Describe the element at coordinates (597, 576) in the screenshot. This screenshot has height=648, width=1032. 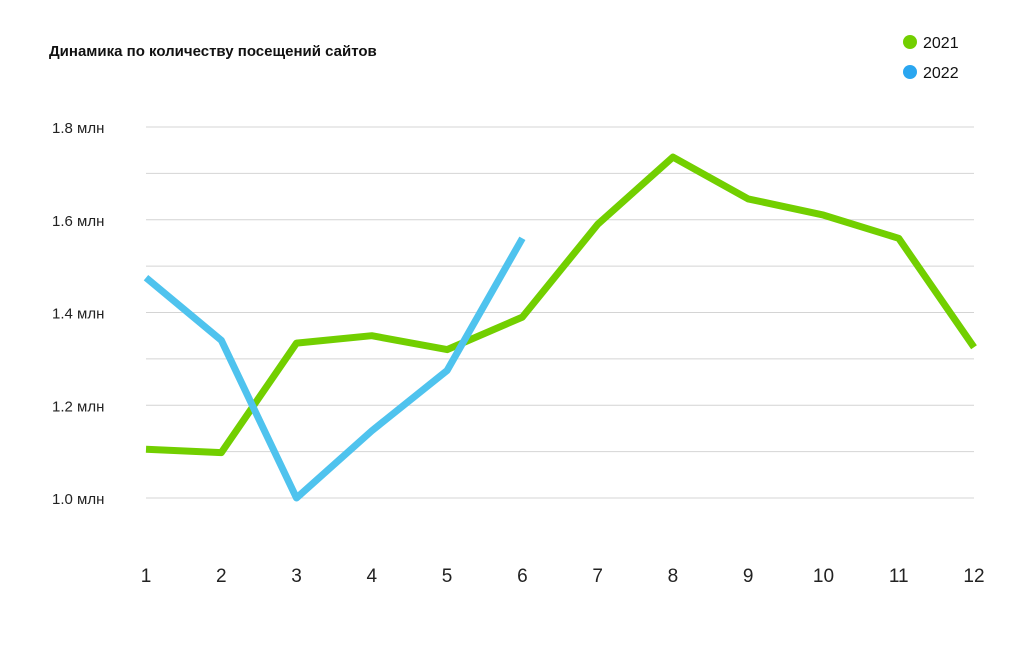
I see `x-tick-label: 7` at that location.